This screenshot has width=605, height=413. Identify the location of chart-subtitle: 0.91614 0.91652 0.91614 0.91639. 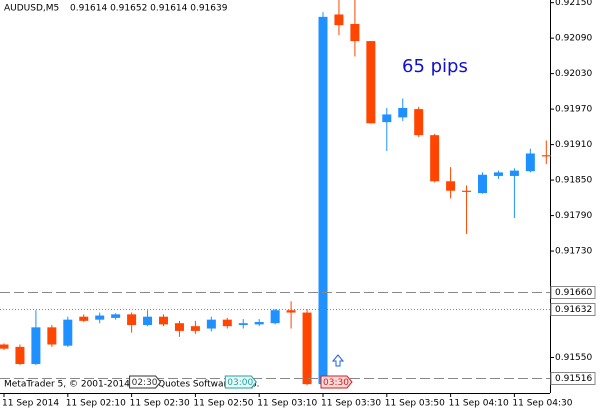
(149, 9).